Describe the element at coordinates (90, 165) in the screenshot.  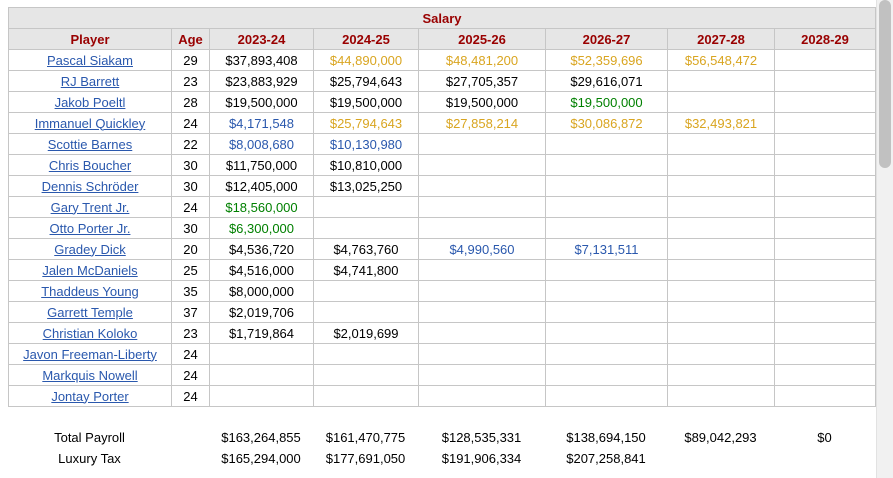
I see `player-link: Chris Boucher` at that location.